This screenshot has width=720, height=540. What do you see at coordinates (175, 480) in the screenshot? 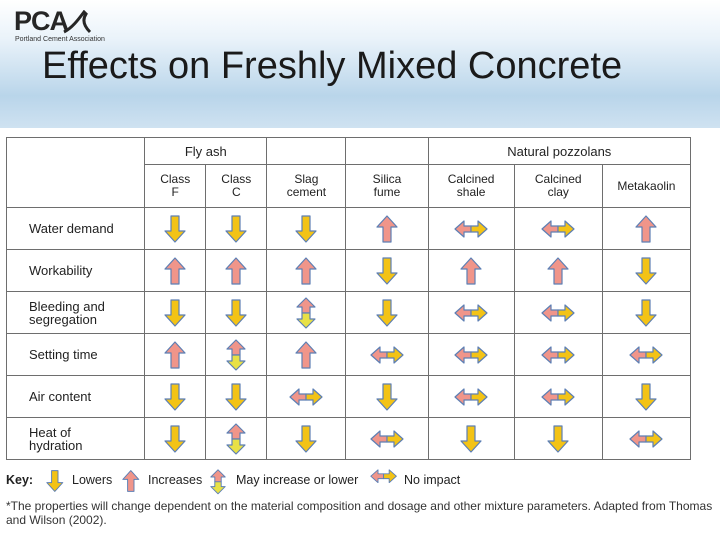
I see `key-increases-label: Increases` at bounding box center [175, 480].